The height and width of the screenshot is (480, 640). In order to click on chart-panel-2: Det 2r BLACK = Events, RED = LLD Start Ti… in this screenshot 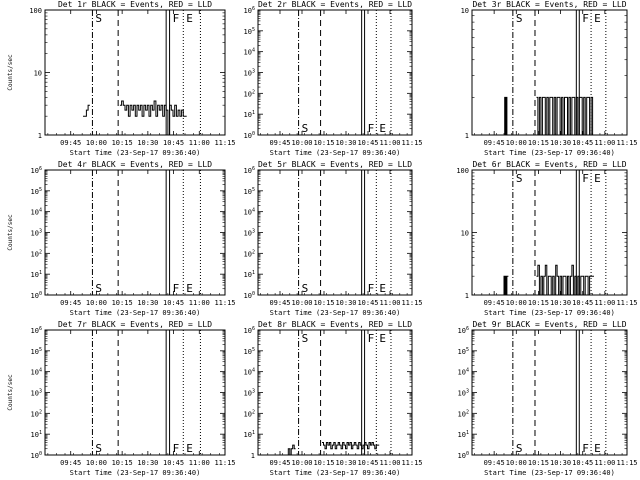, I will do `click(333, 78)`.